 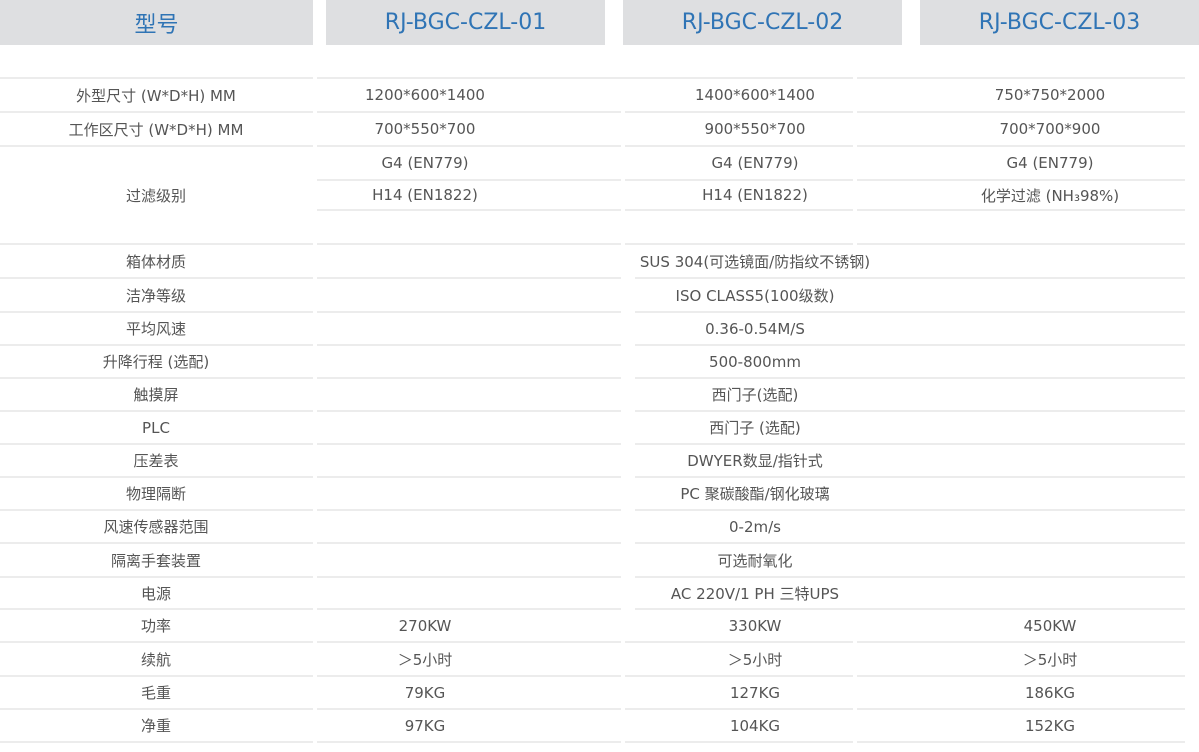 I want to click on spec-label: 升降行程 (选配), so click(x=156, y=362).